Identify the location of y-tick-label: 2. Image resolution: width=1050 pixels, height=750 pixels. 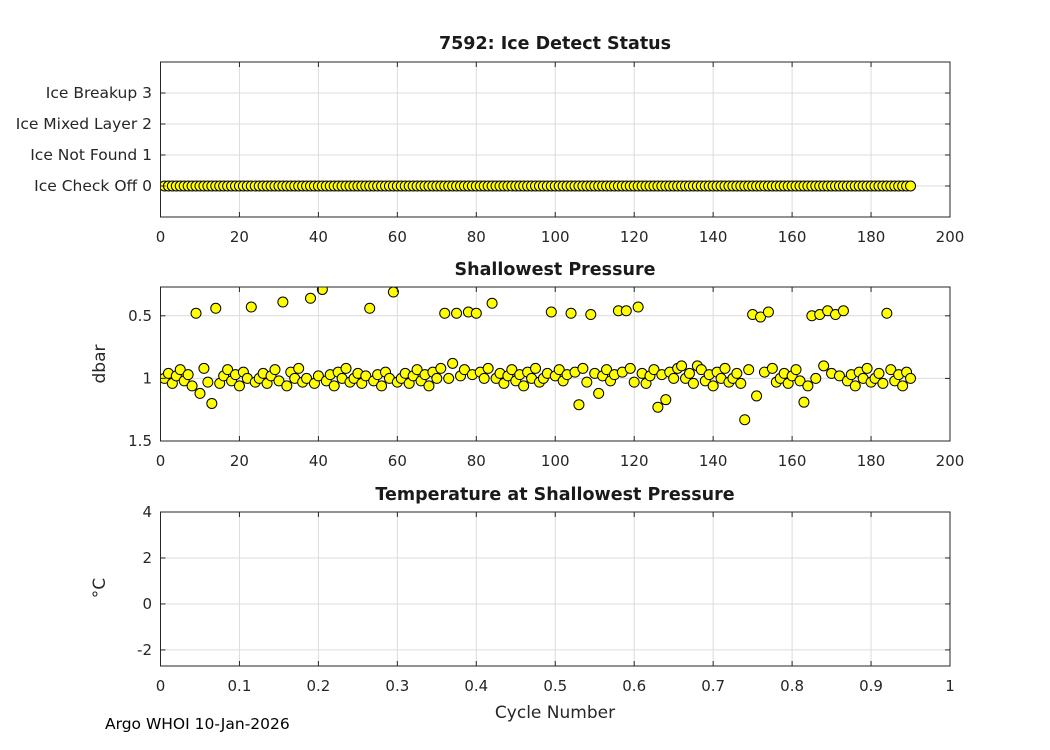
(147, 558).